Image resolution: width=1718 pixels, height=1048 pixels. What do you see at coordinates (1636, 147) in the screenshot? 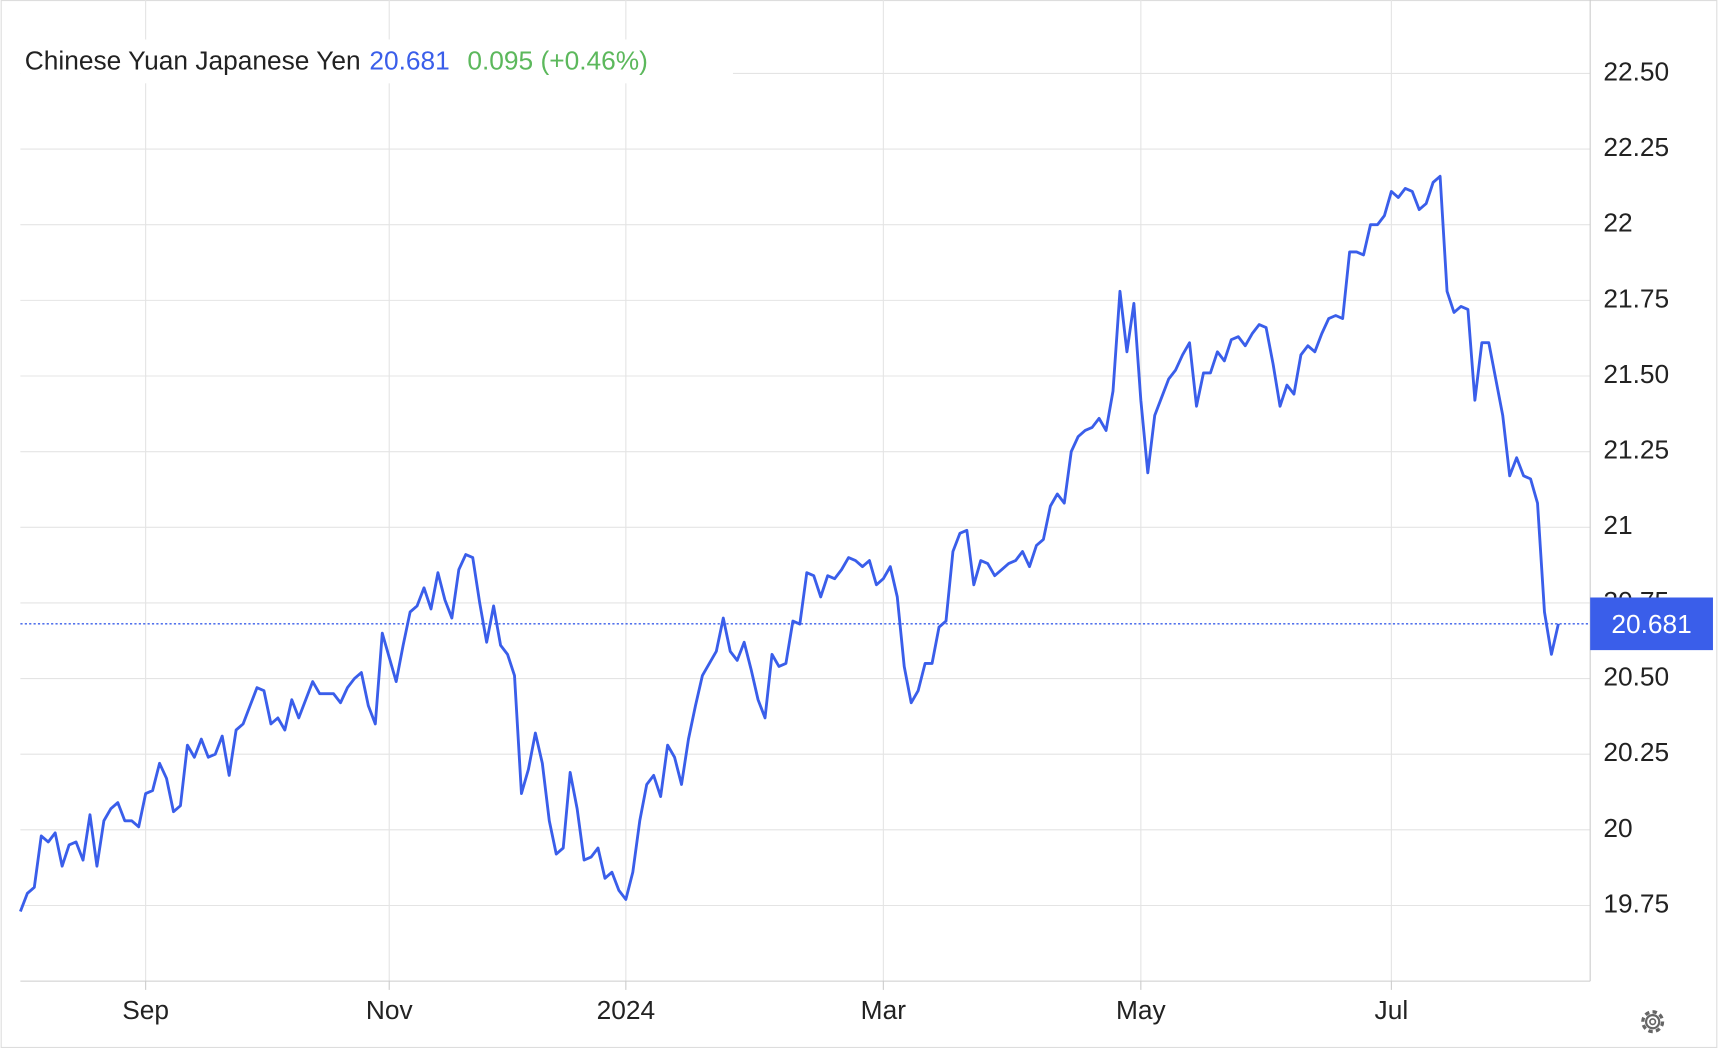
I see `y-tick-label: 22.25` at bounding box center [1636, 147].